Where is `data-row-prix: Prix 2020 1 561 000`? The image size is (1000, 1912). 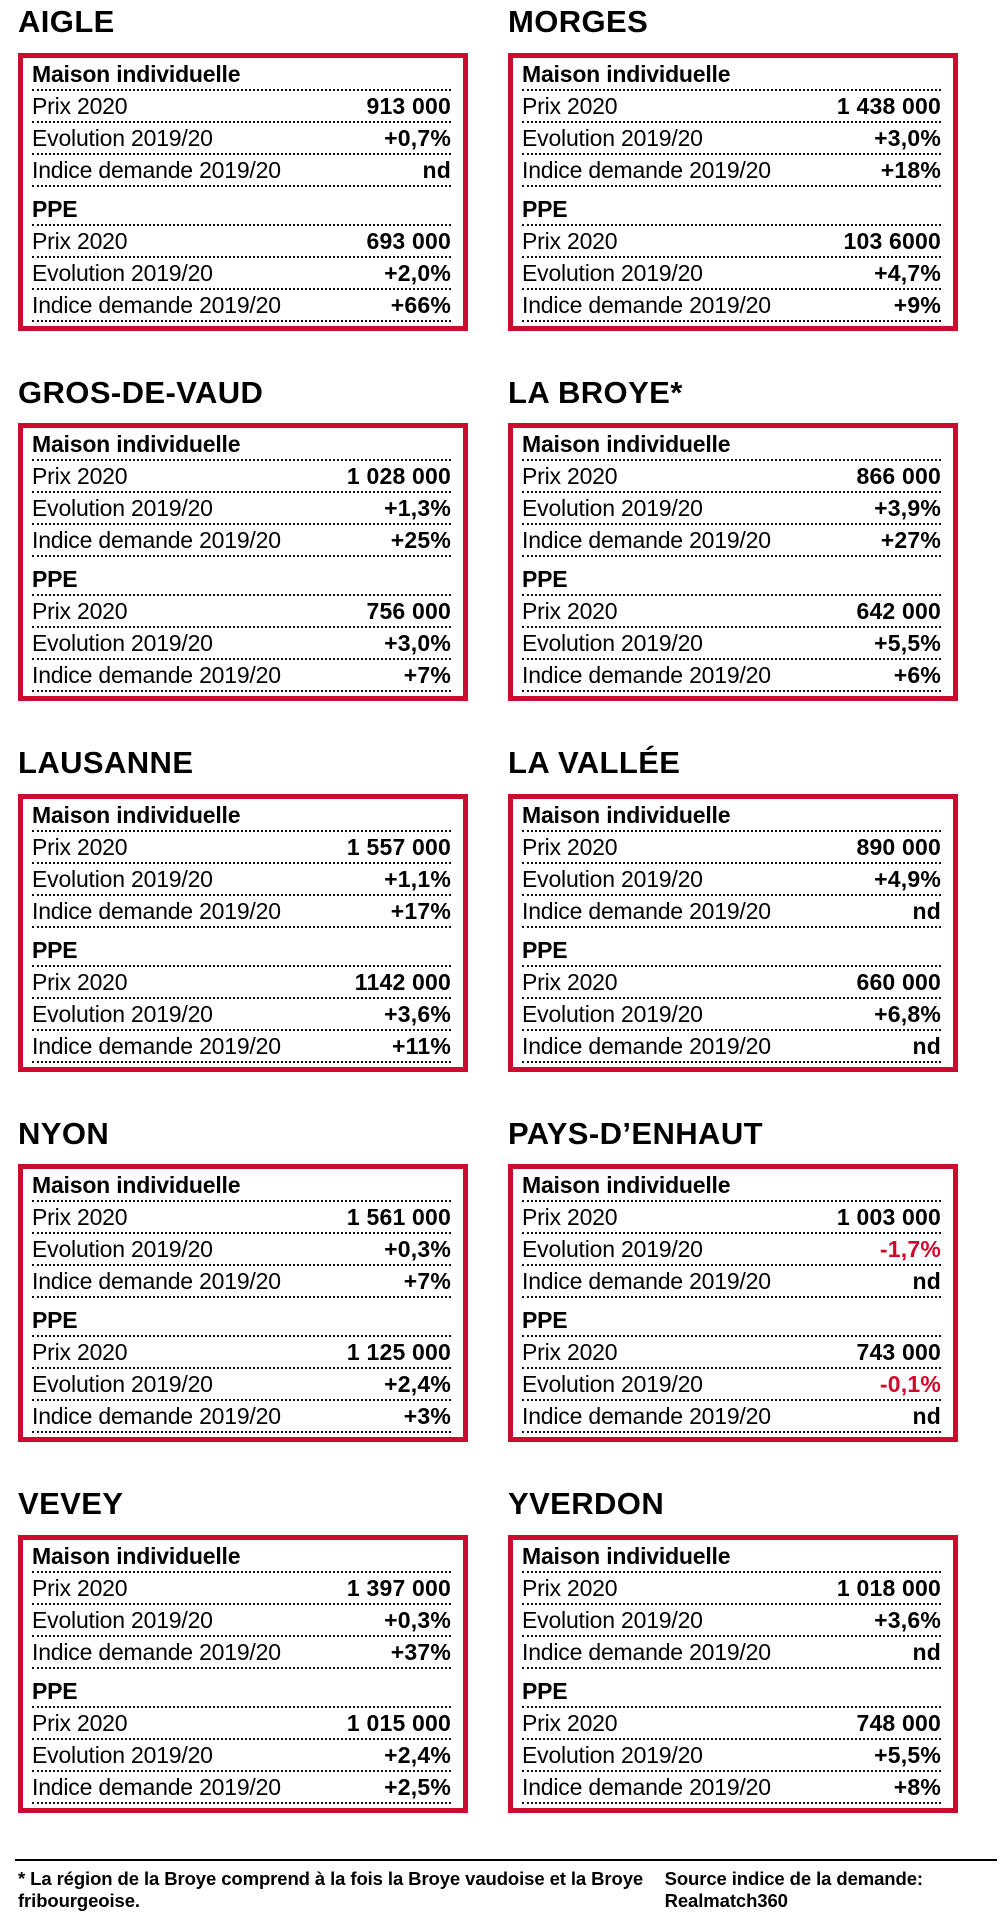 data-row-prix: Prix 2020 1 561 000 is located at coordinates (241, 1218).